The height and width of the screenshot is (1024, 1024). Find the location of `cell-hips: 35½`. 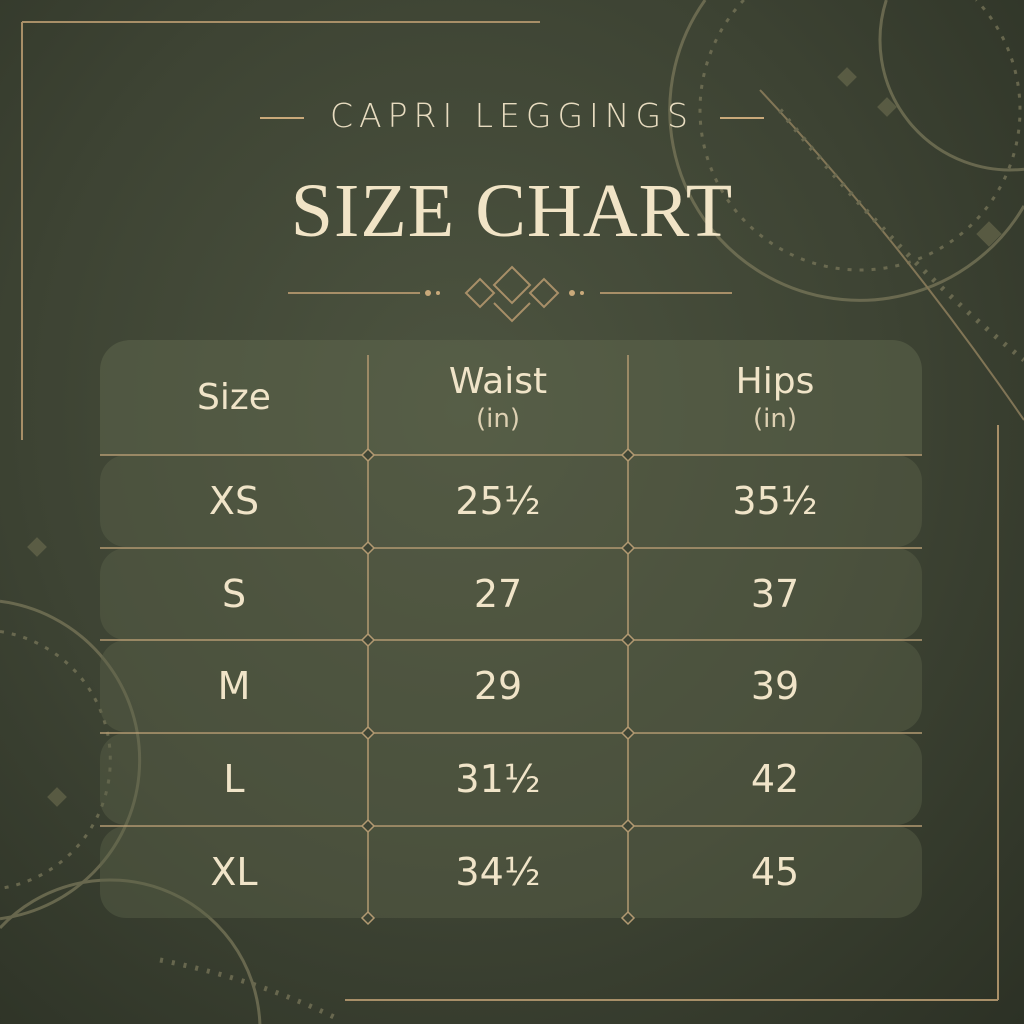

cell-hips: 35½ is located at coordinates (775, 501).